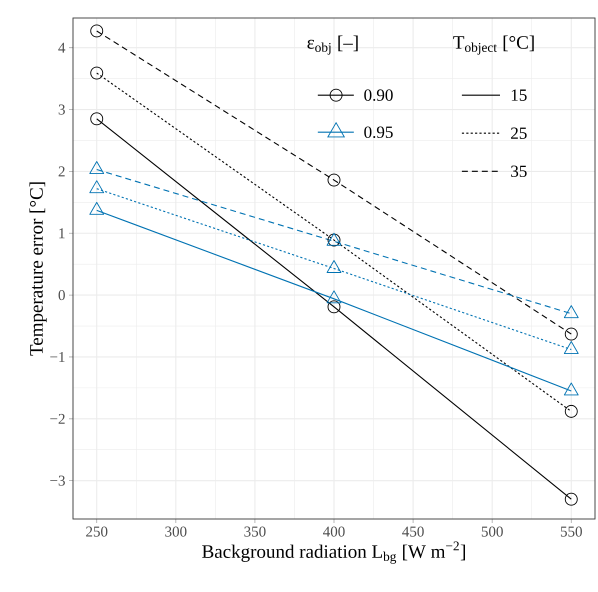 This screenshot has height=592, width=598. What do you see at coordinates (255, 531) in the screenshot?
I see `x-tick-label: 350` at bounding box center [255, 531].